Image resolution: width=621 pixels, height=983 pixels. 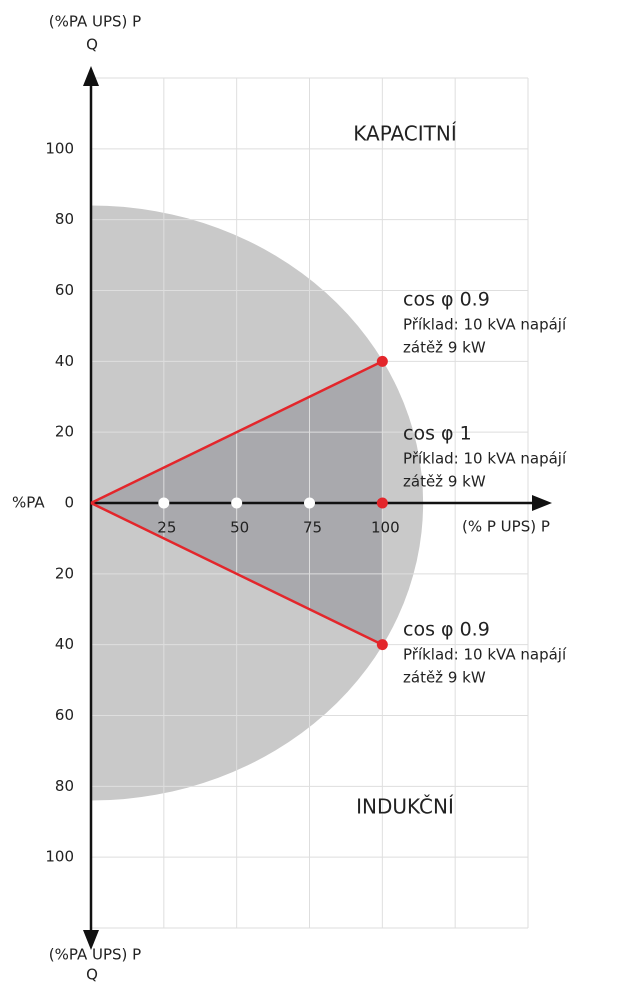 I want to click on axis-bottom-label: Q, so click(x=92, y=974).